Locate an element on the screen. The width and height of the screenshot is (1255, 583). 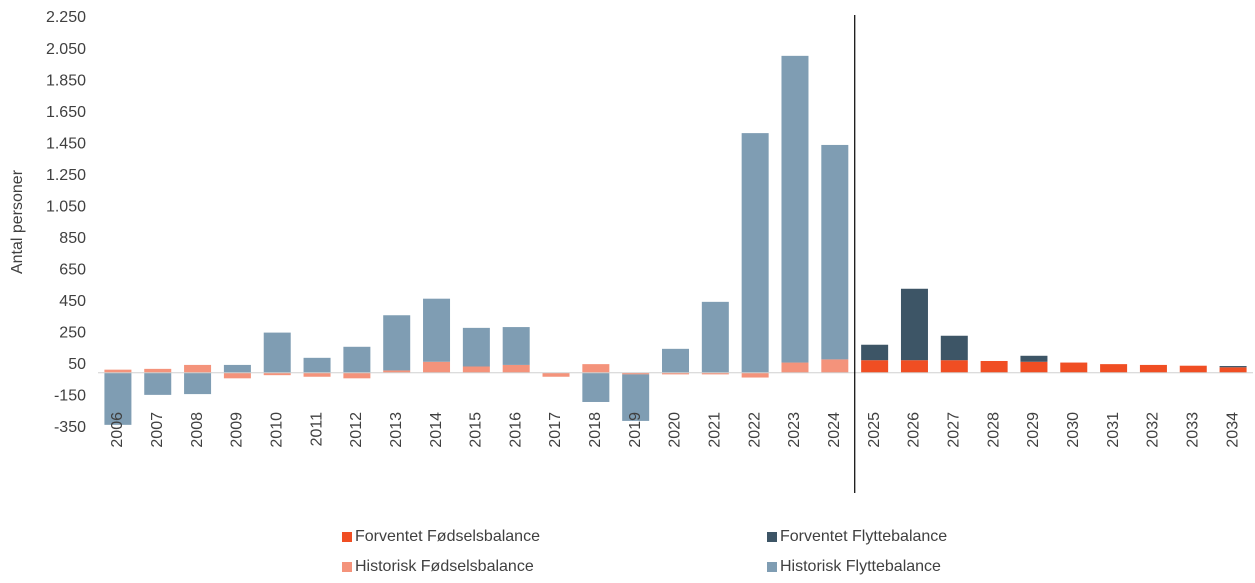
x-tick-label: 2008 is located at coordinates (197, 430).